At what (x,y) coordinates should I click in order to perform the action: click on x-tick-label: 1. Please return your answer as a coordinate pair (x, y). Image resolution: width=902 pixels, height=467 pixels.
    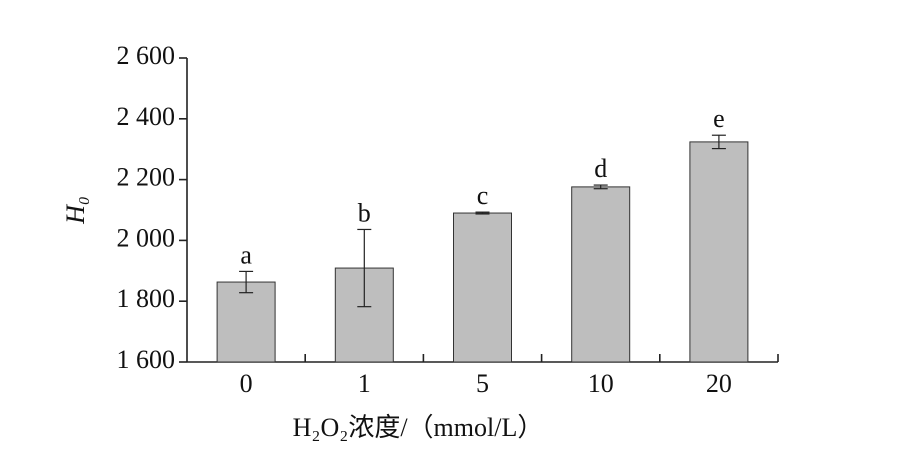
    Looking at the image, I should click on (364, 383).